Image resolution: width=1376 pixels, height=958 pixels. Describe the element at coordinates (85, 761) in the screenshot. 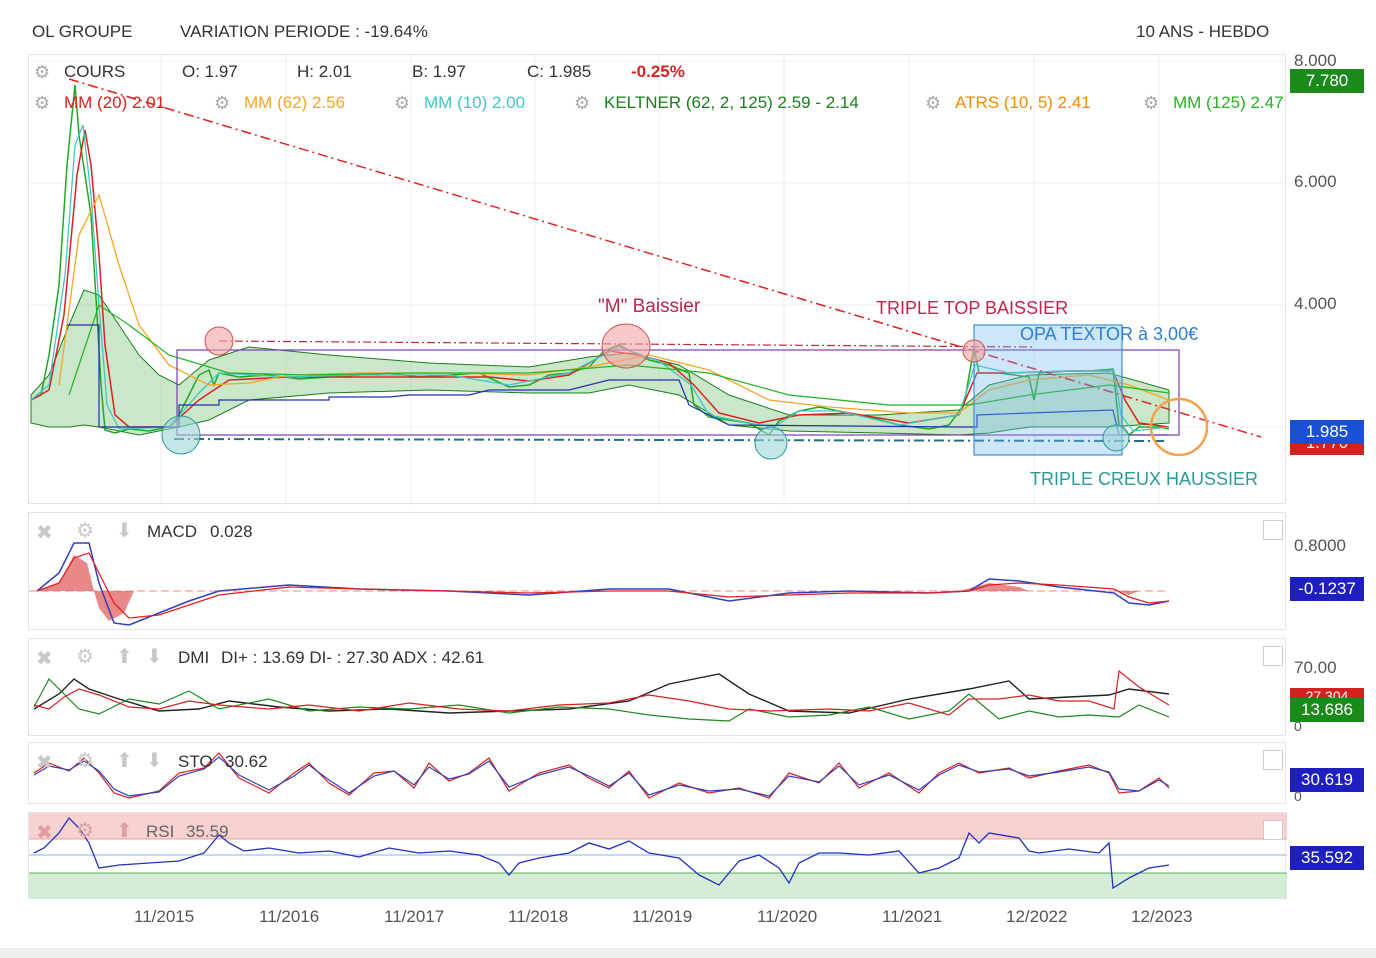

I see `sto-gear-icon: ⚙` at that location.